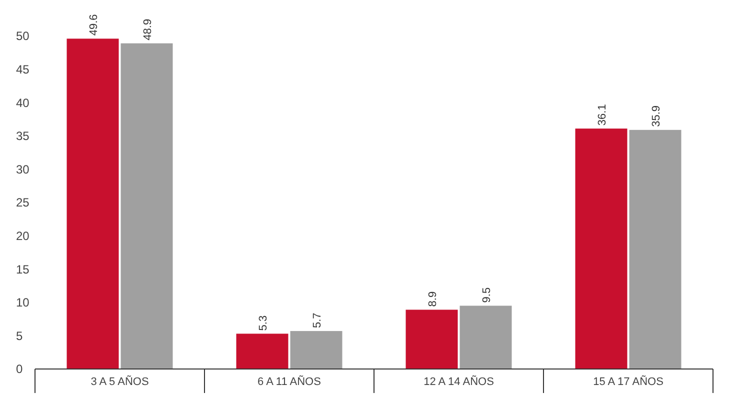 The height and width of the screenshot is (410, 729). What do you see at coordinates (23, 169) in the screenshot?
I see `y-tick-label: 30` at bounding box center [23, 169].